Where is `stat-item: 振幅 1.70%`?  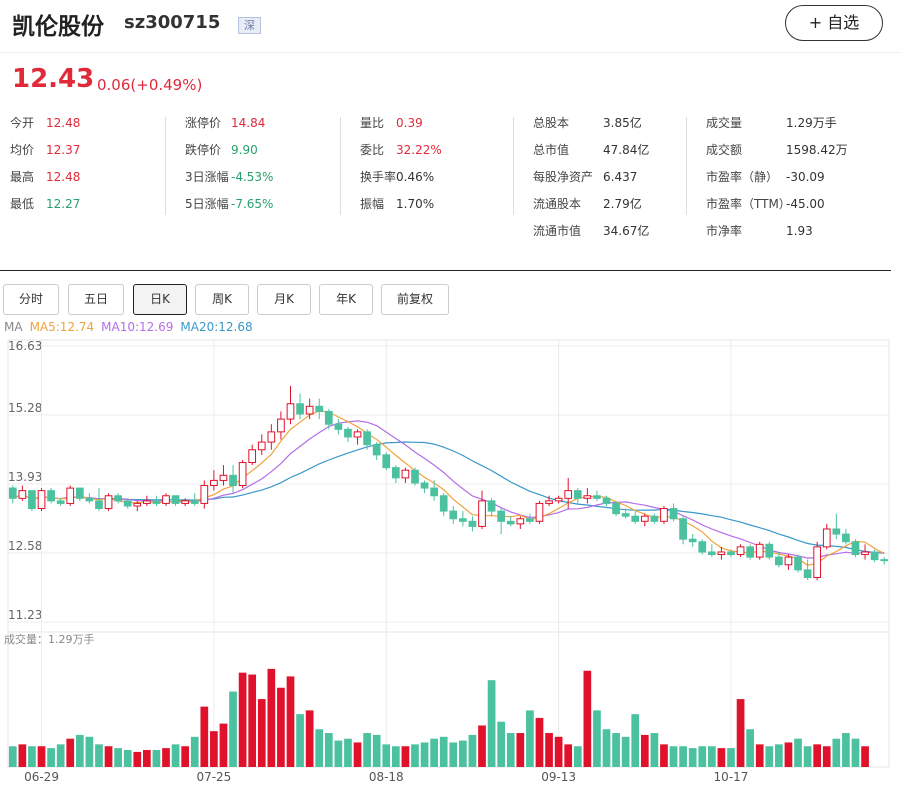
stat-item: 振幅 1.70% is located at coordinates (397, 204).